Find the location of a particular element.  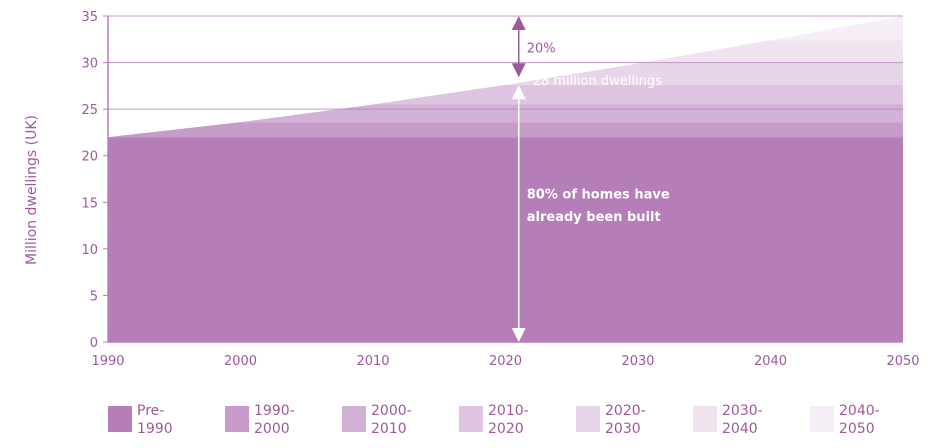

legend-item-2010-2020: 2010- 2020 is located at coordinates (508, 420).